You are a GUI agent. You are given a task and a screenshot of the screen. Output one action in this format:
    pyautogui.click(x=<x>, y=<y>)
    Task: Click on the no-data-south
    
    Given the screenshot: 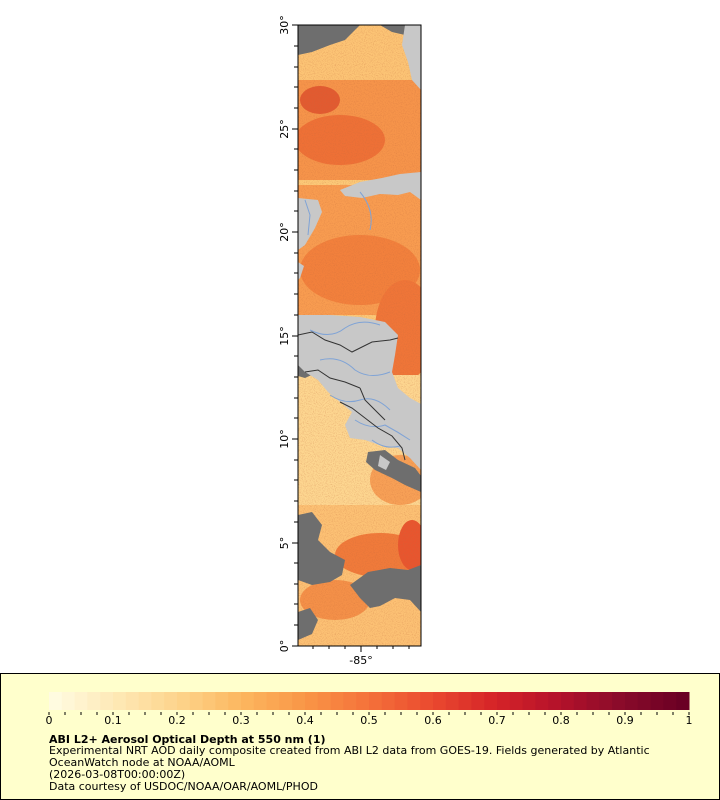 What is the action you would take?
    pyautogui.click(x=385, y=588)
    